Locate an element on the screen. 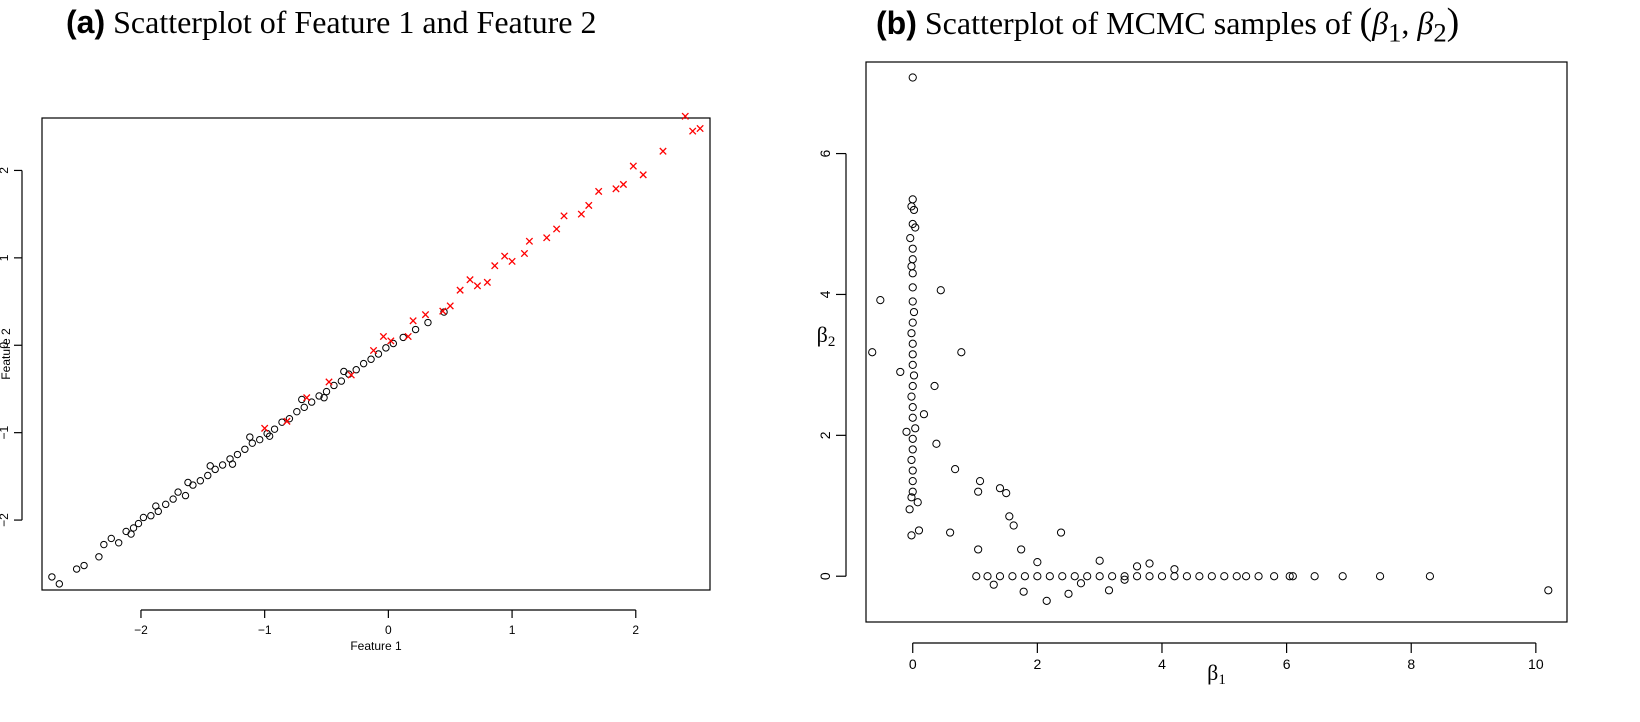 This screenshot has height=722, width=1640. panel-a-y-tick-label: 1 is located at coordinates (5, 257).